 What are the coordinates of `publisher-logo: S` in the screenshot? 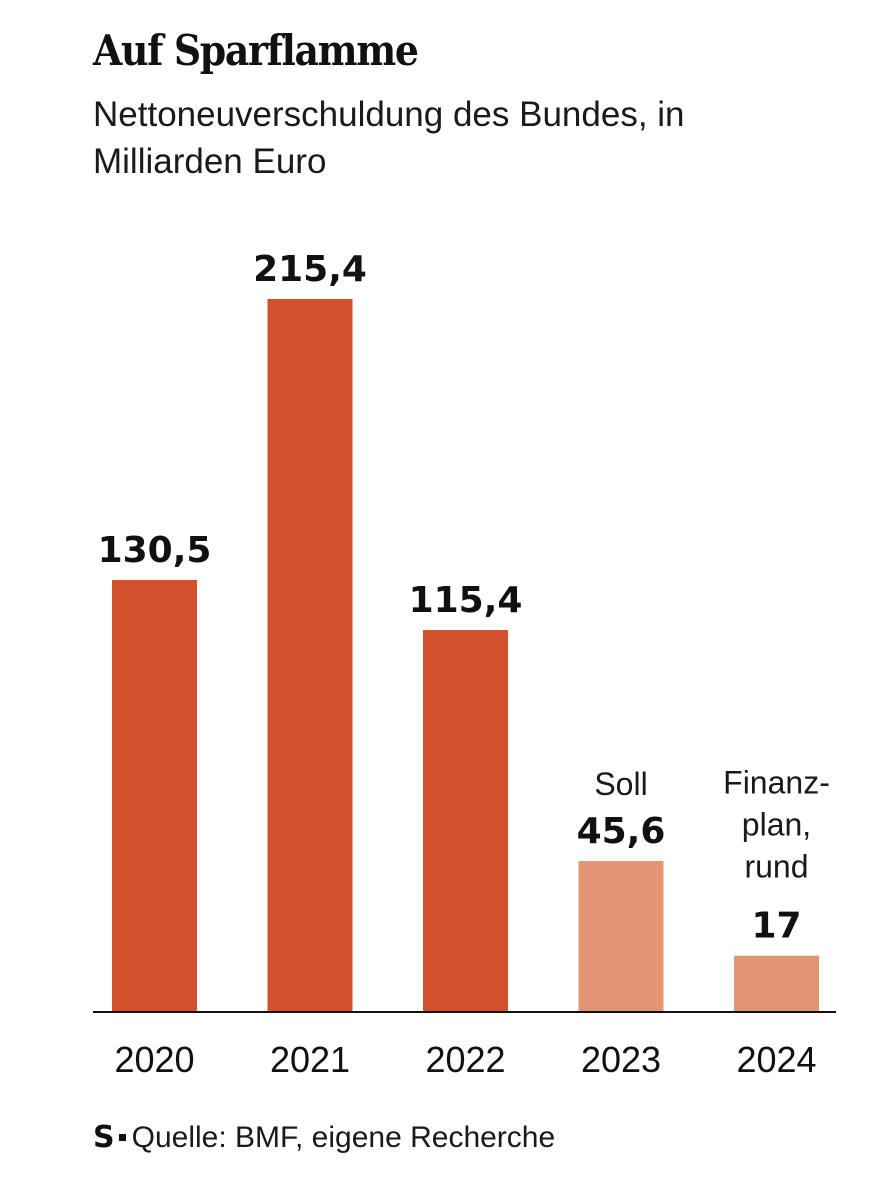 It's located at (104, 1137).